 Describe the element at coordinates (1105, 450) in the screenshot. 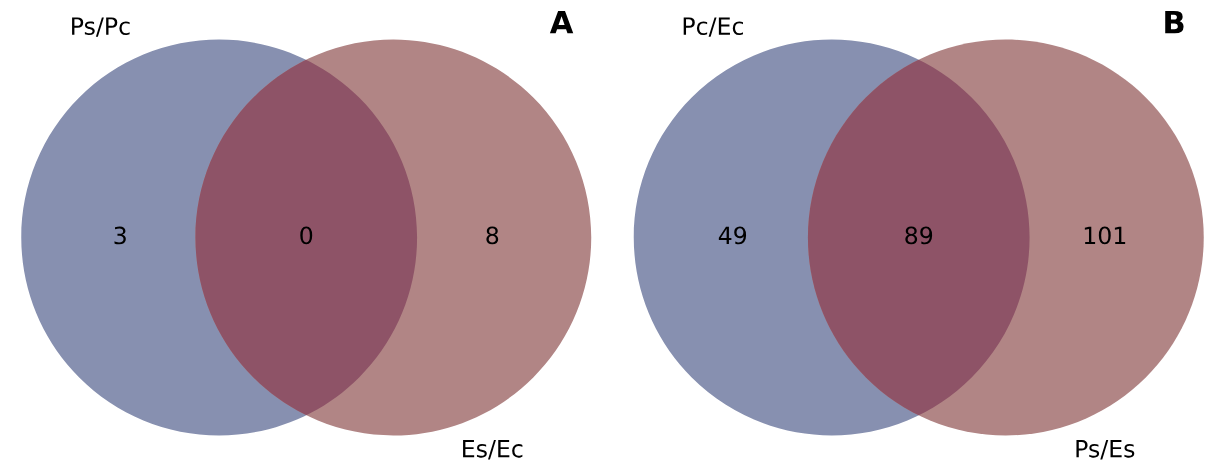

I see `text: Ps/Es` at that location.